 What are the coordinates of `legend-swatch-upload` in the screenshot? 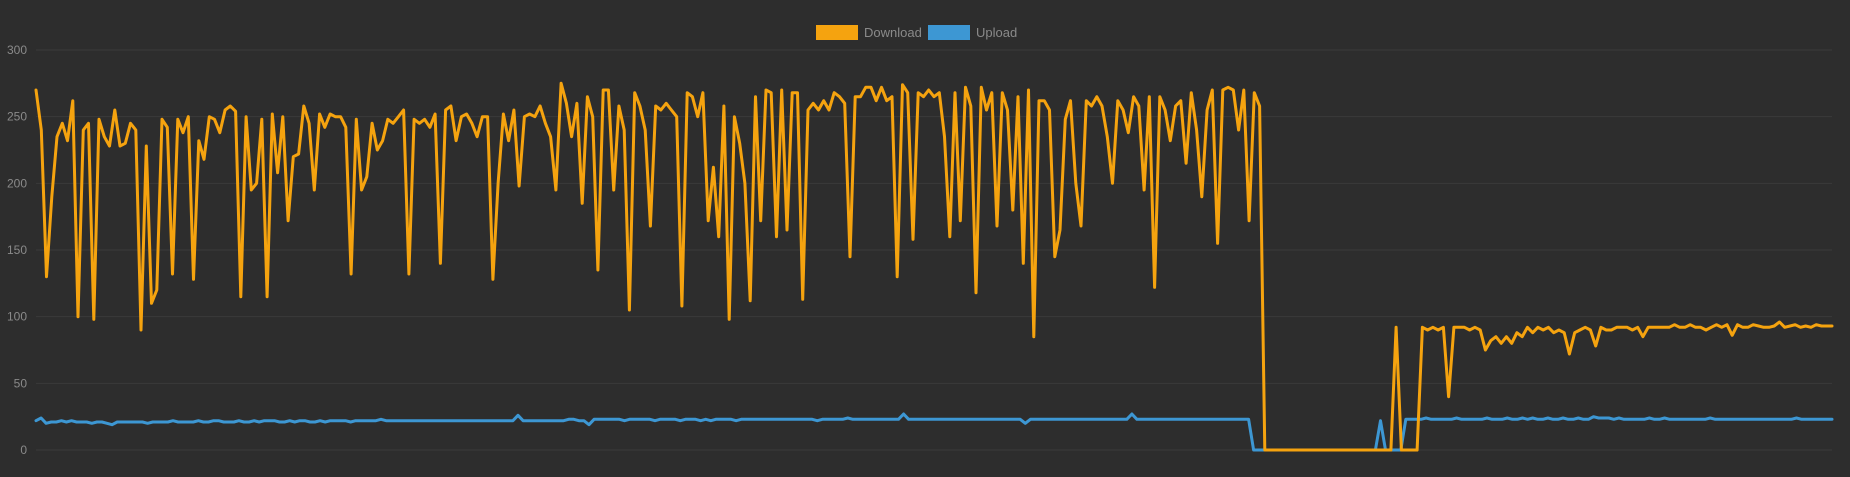 It's located at (949, 32).